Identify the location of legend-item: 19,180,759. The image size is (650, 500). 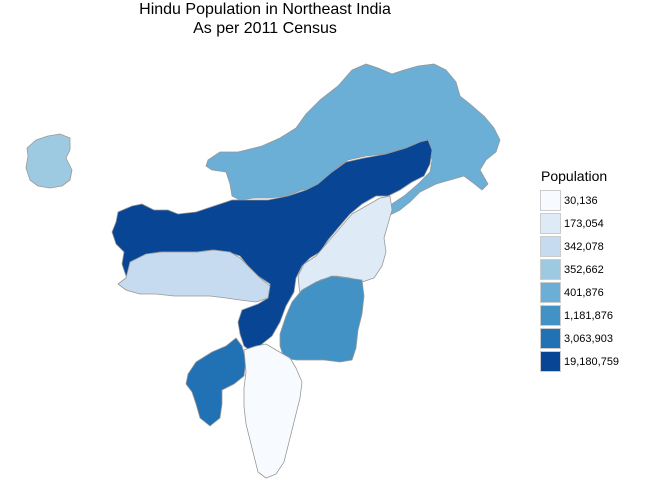
(595, 361).